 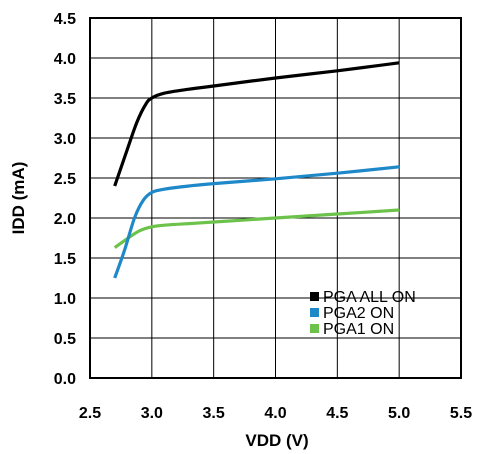 What do you see at coordinates (65, 299) in the screenshot?
I see `y-tick-label: 1.0` at bounding box center [65, 299].